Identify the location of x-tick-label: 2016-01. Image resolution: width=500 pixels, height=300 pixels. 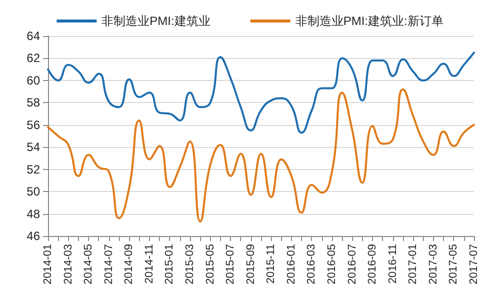
(291, 264).